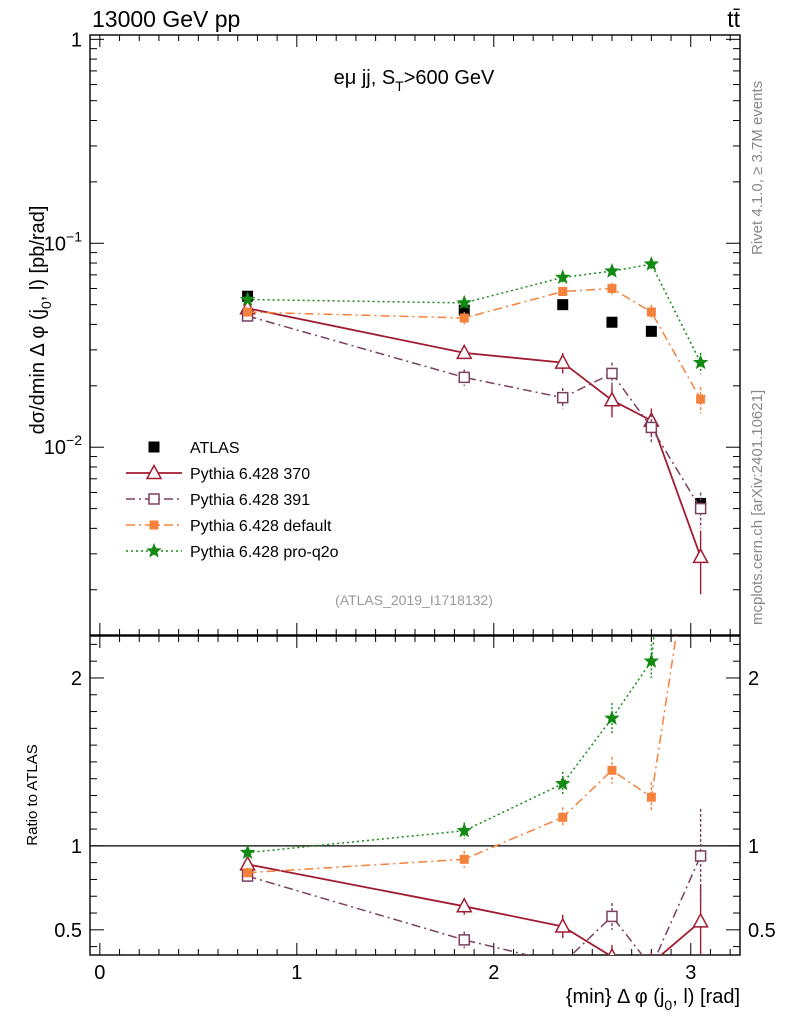 This screenshot has width=786, height=1024. What do you see at coordinates (474, 905) in the screenshot?
I see `ratio-line-p391` at bounding box center [474, 905].